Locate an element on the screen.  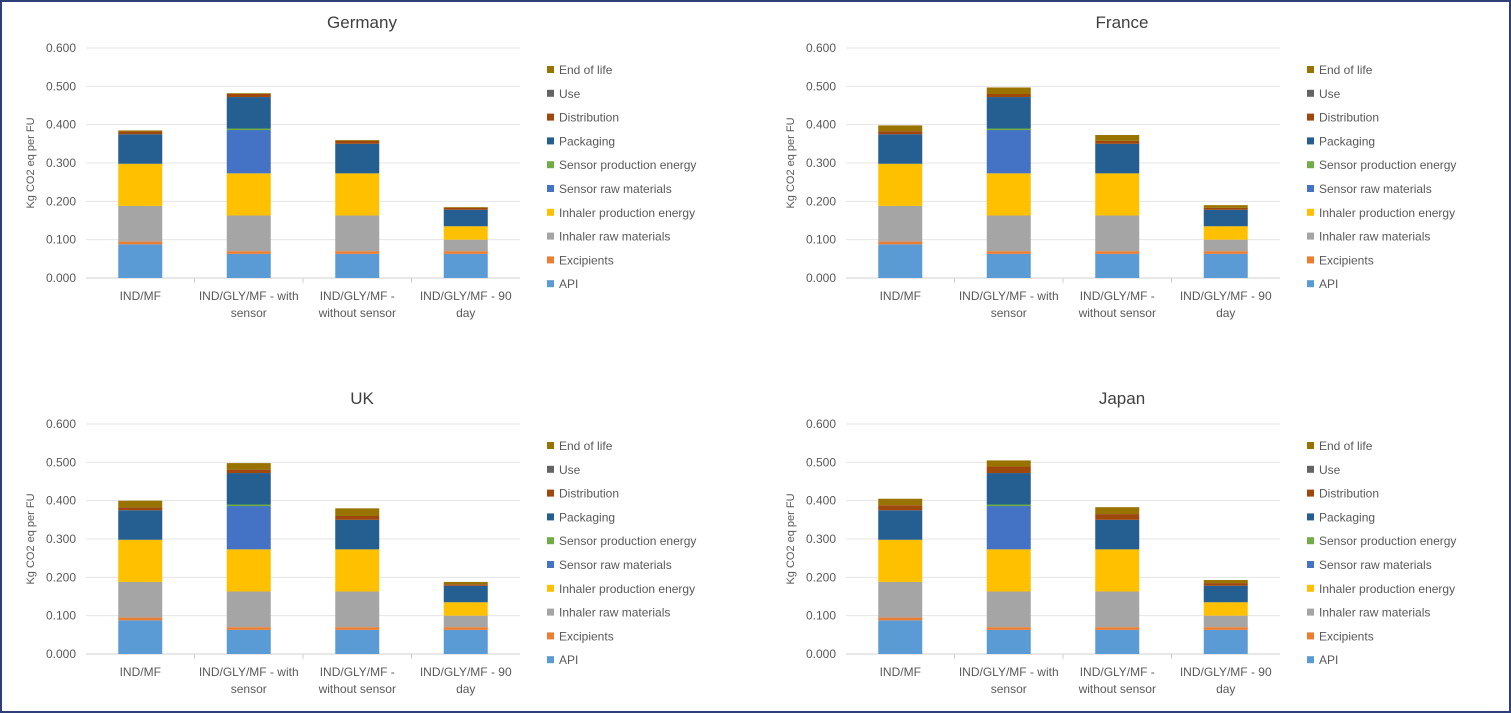
y-tick-label: 0.500 is located at coordinates (61, 86).